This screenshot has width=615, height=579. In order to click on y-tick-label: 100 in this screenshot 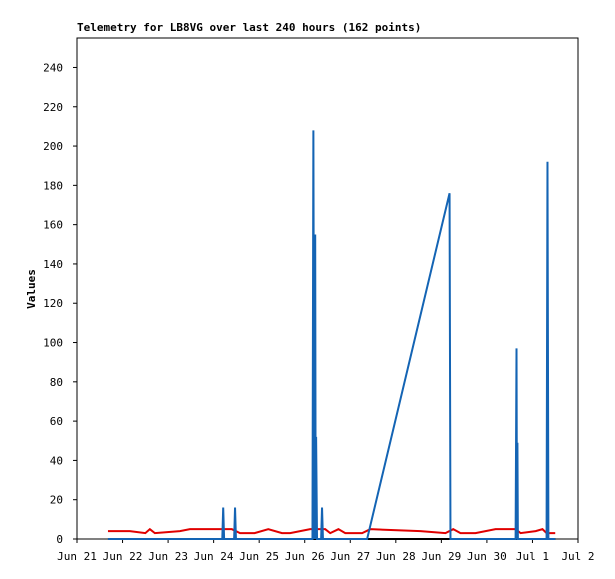, I will do `click(53, 343)`.